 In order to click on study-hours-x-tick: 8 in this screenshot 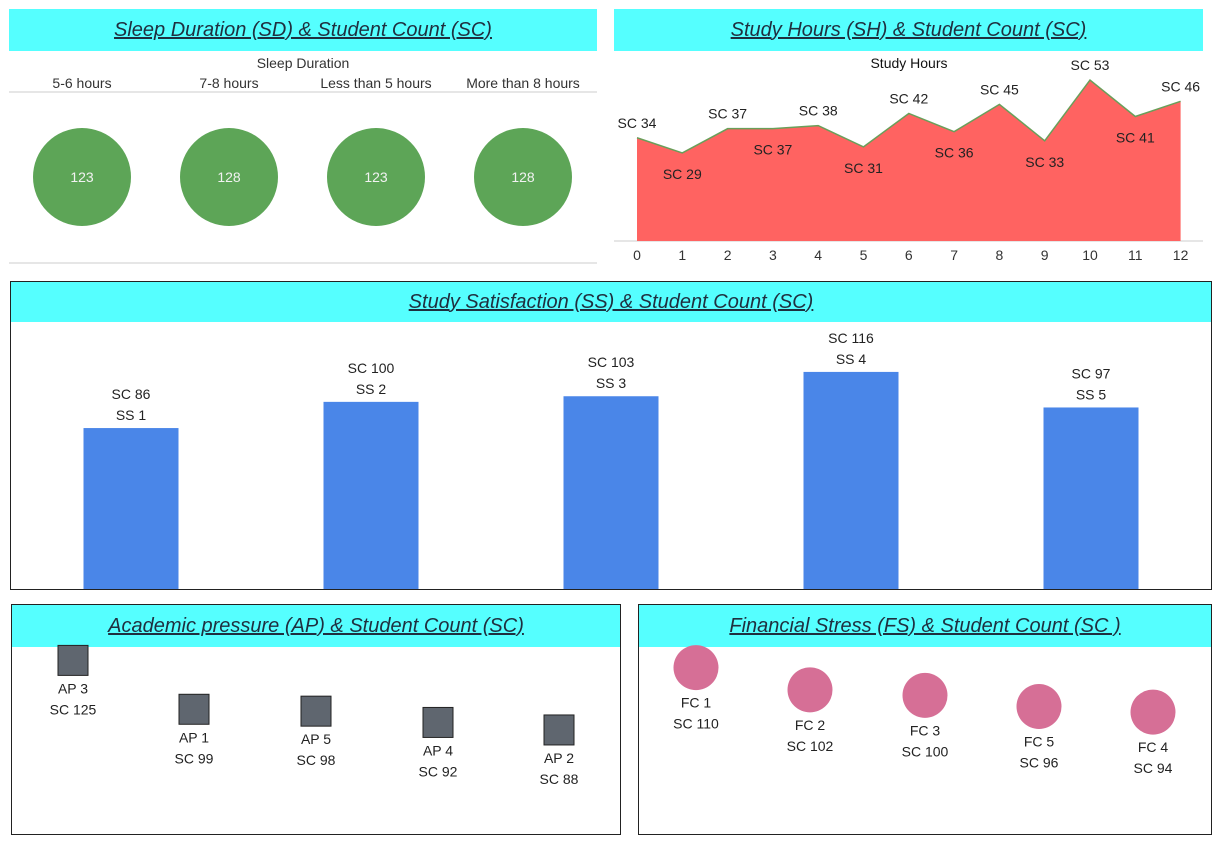, I will do `click(1000, 255)`.